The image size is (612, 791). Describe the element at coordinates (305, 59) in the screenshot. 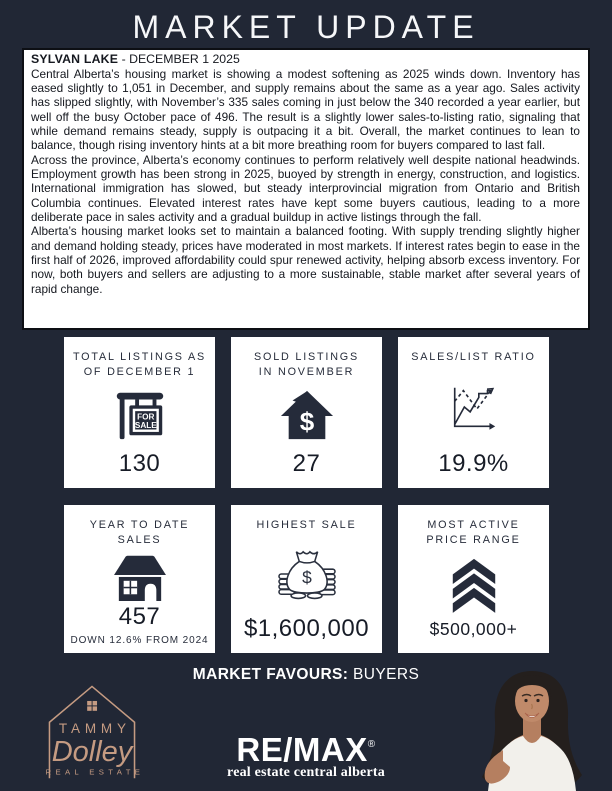

I see `report-headline: SYLVAN LAKE - DECEMBER 1 2025` at that location.